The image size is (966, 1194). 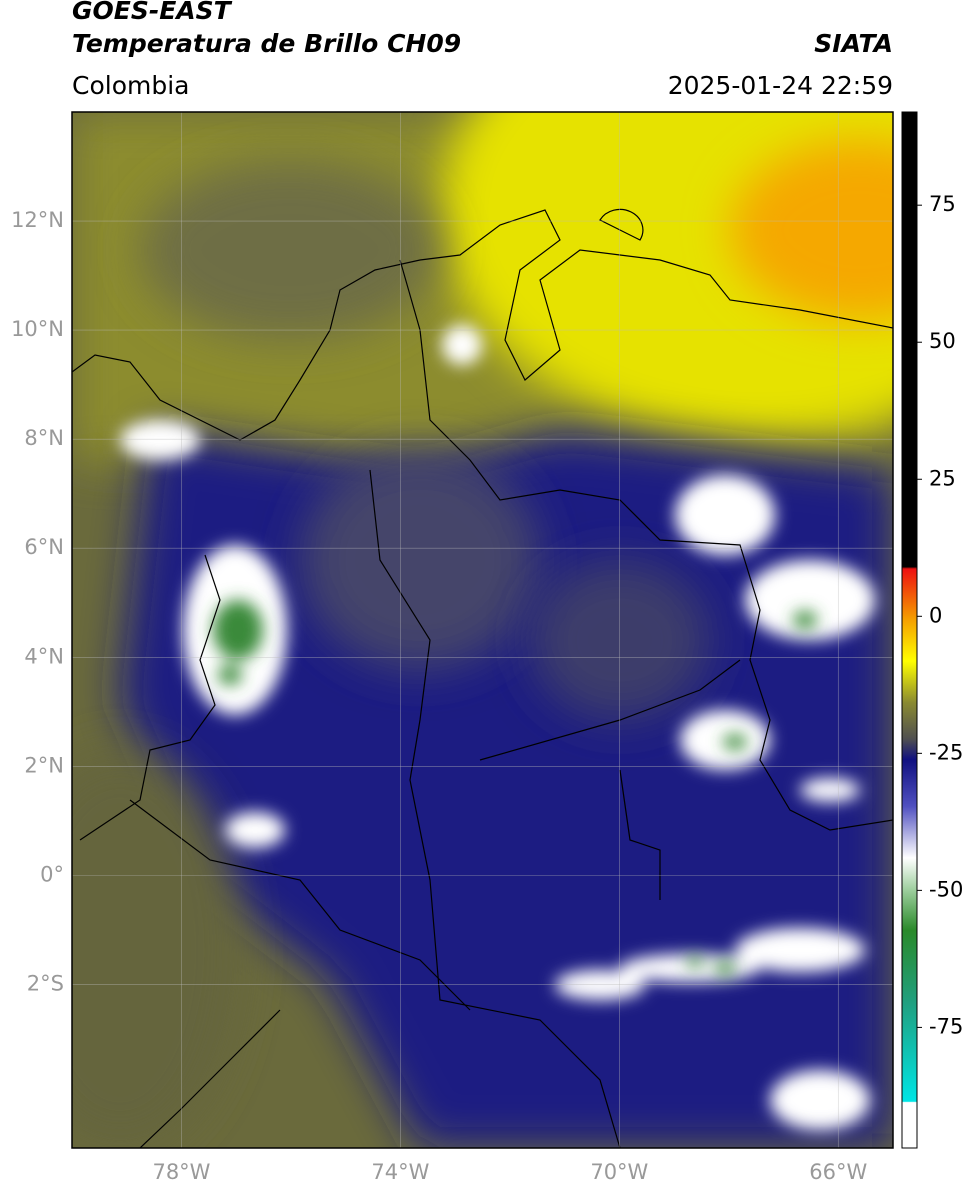 What do you see at coordinates (44, 438) in the screenshot?
I see `lat-tick-label: 8°N` at bounding box center [44, 438].